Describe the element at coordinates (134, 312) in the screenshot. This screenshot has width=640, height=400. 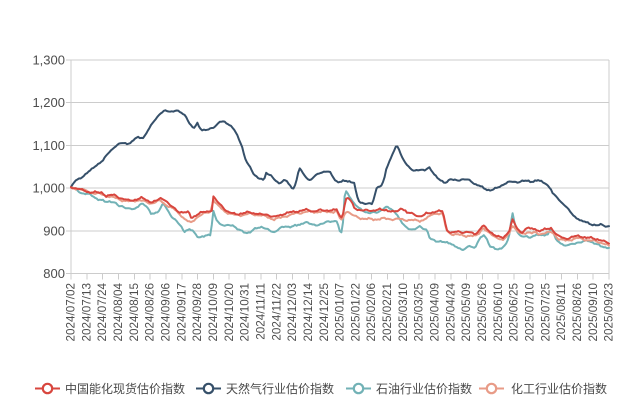
I see `svg-text: 2024/08/15` at that location.